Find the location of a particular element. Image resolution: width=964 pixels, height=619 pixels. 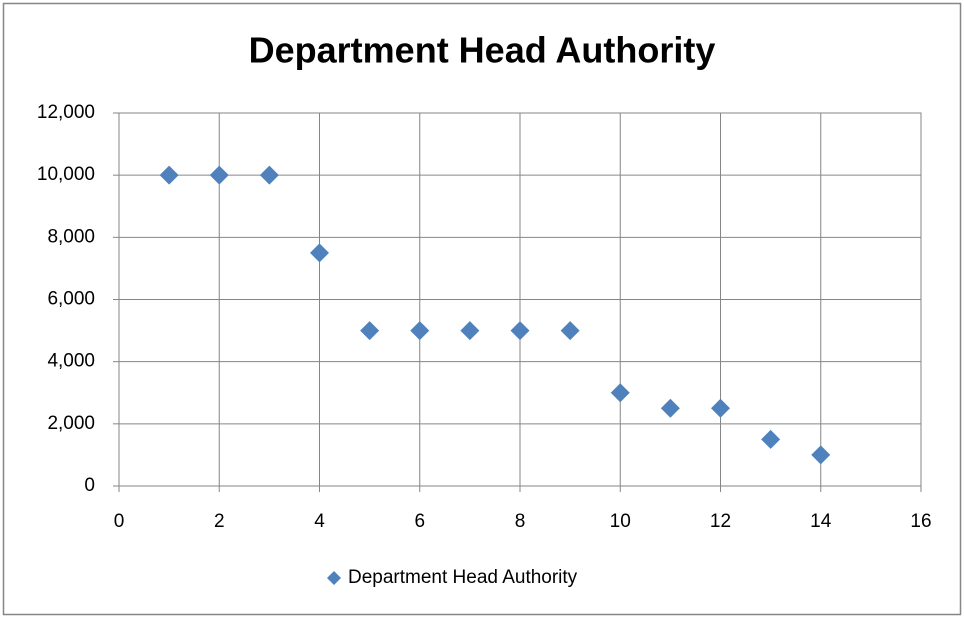

x-tick-label: 10 is located at coordinates (620, 521).